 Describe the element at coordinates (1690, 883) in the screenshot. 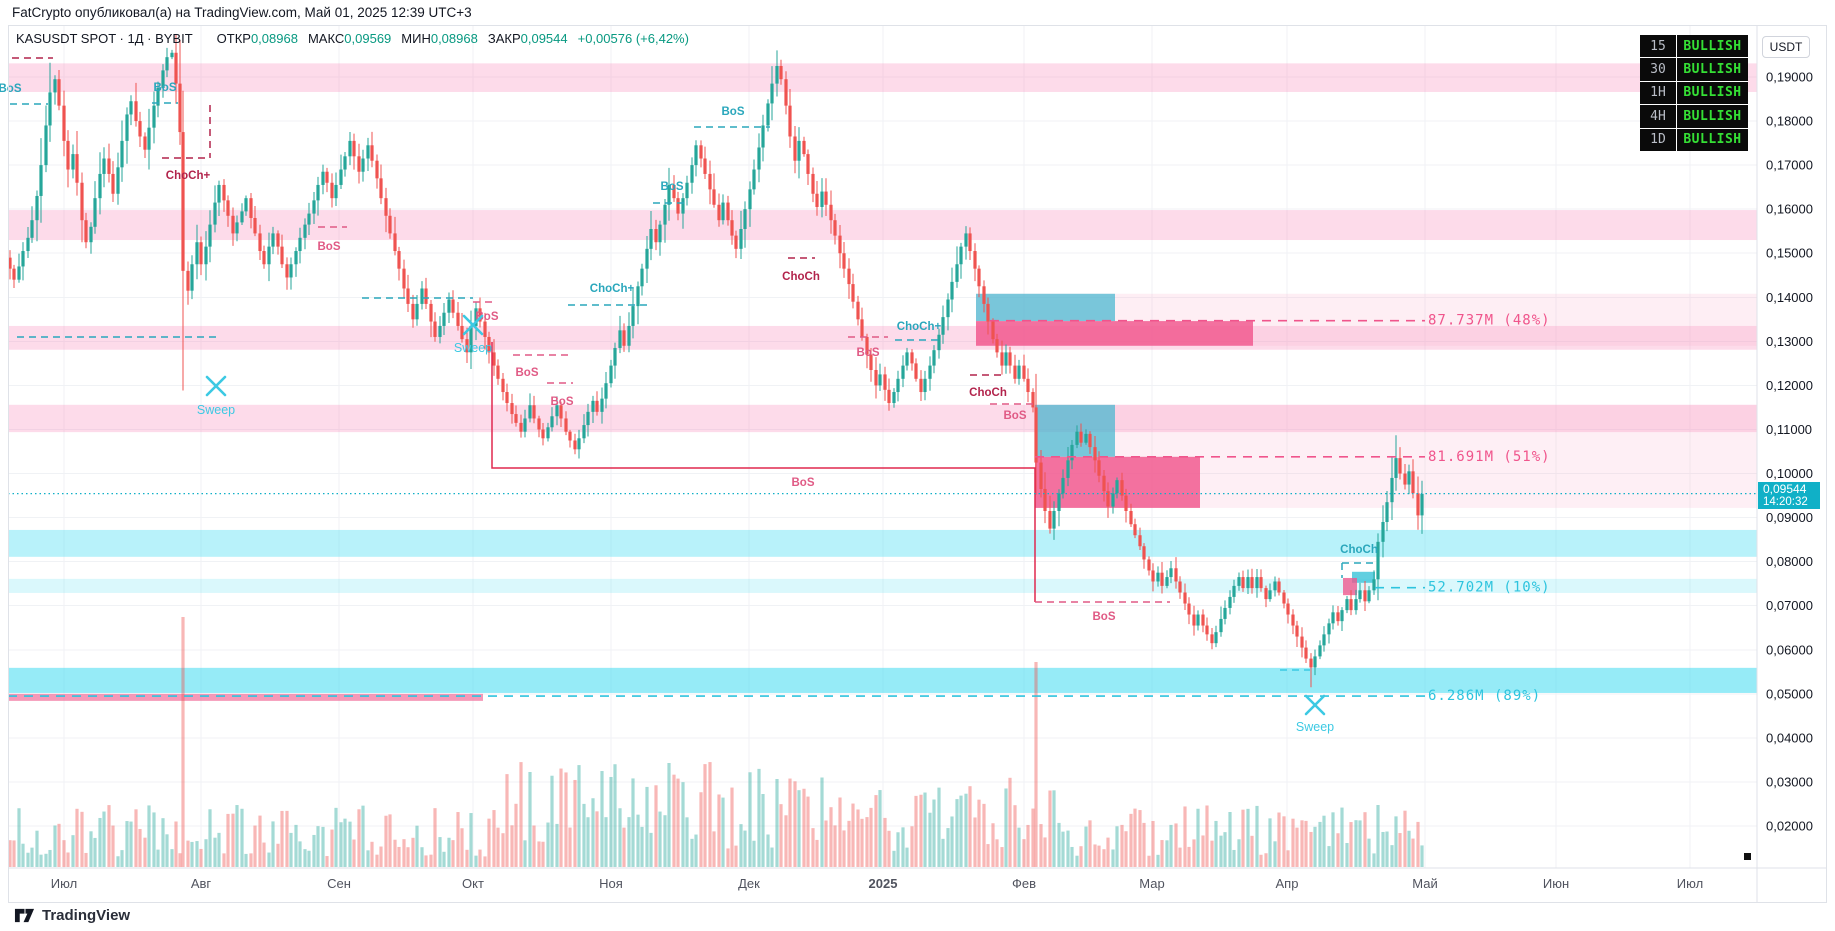

I see `chart-text-label: Июл` at that location.